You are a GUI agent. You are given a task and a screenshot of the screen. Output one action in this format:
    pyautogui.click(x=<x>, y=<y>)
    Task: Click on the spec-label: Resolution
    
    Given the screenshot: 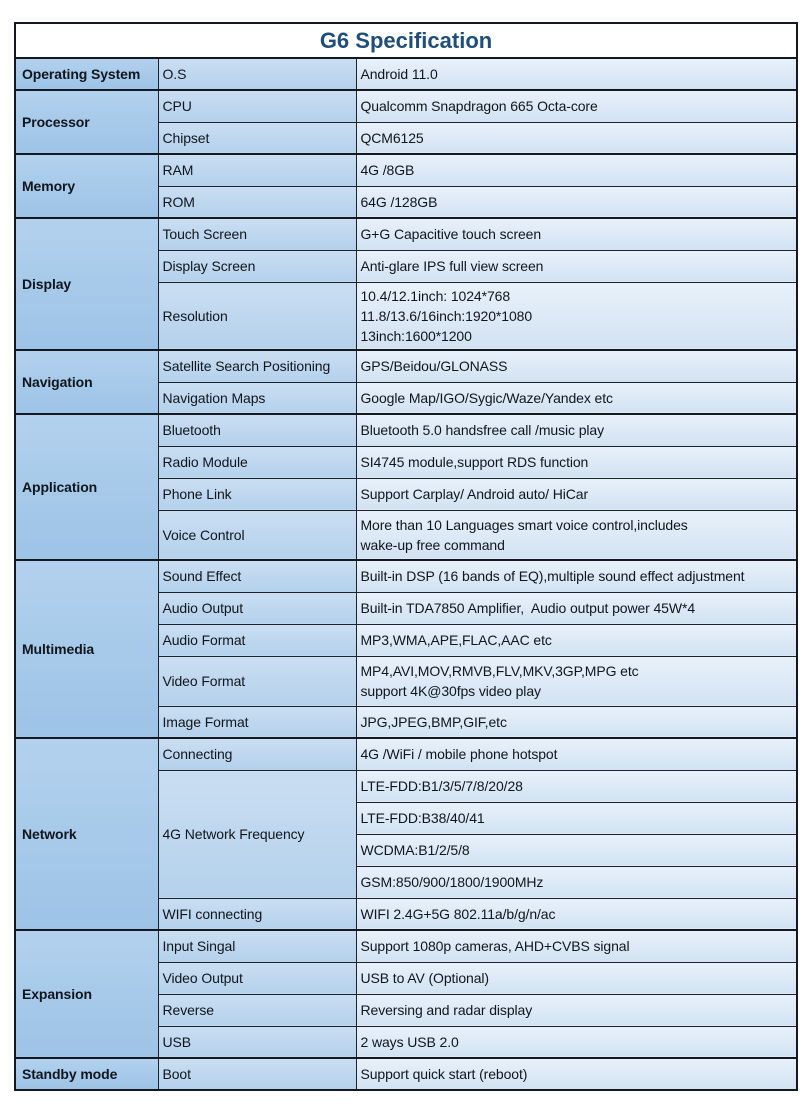 What is the action you would take?
    pyautogui.click(x=257, y=316)
    